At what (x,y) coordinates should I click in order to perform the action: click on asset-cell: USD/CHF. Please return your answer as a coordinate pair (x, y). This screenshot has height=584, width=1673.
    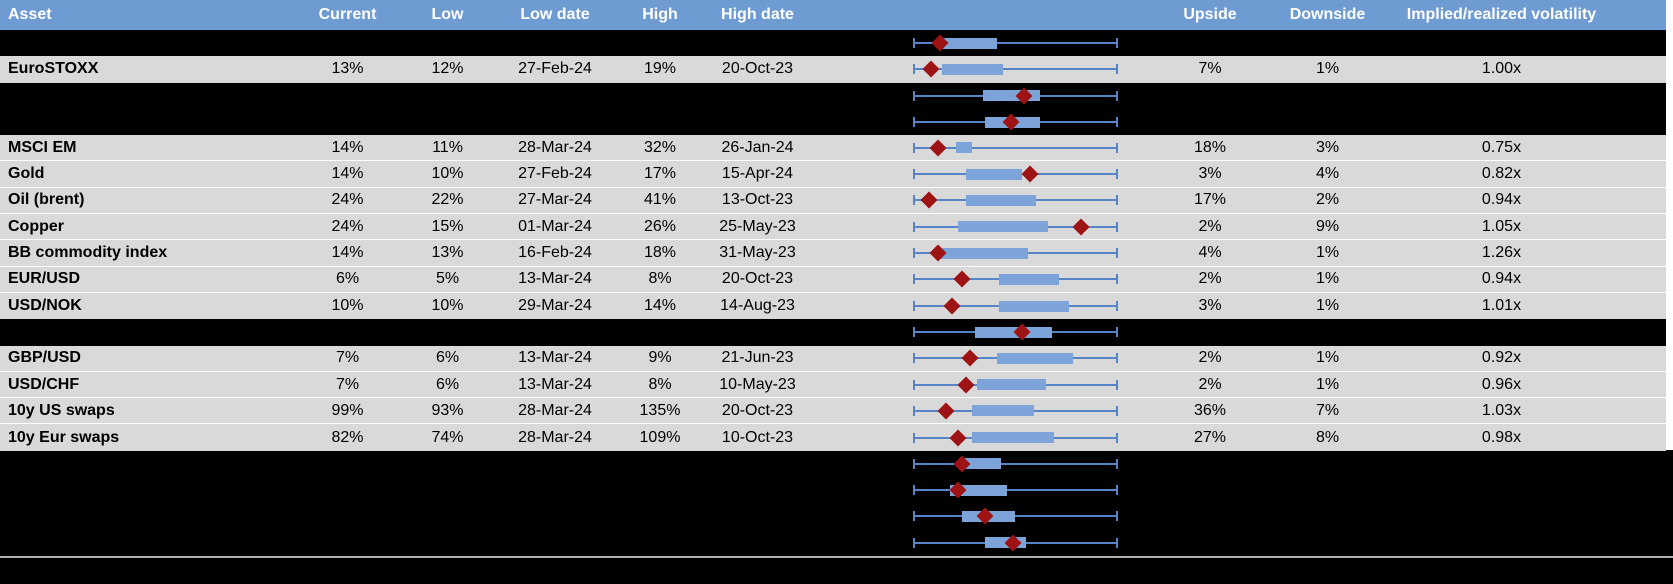
    Looking at the image, I should click on (44, 384).